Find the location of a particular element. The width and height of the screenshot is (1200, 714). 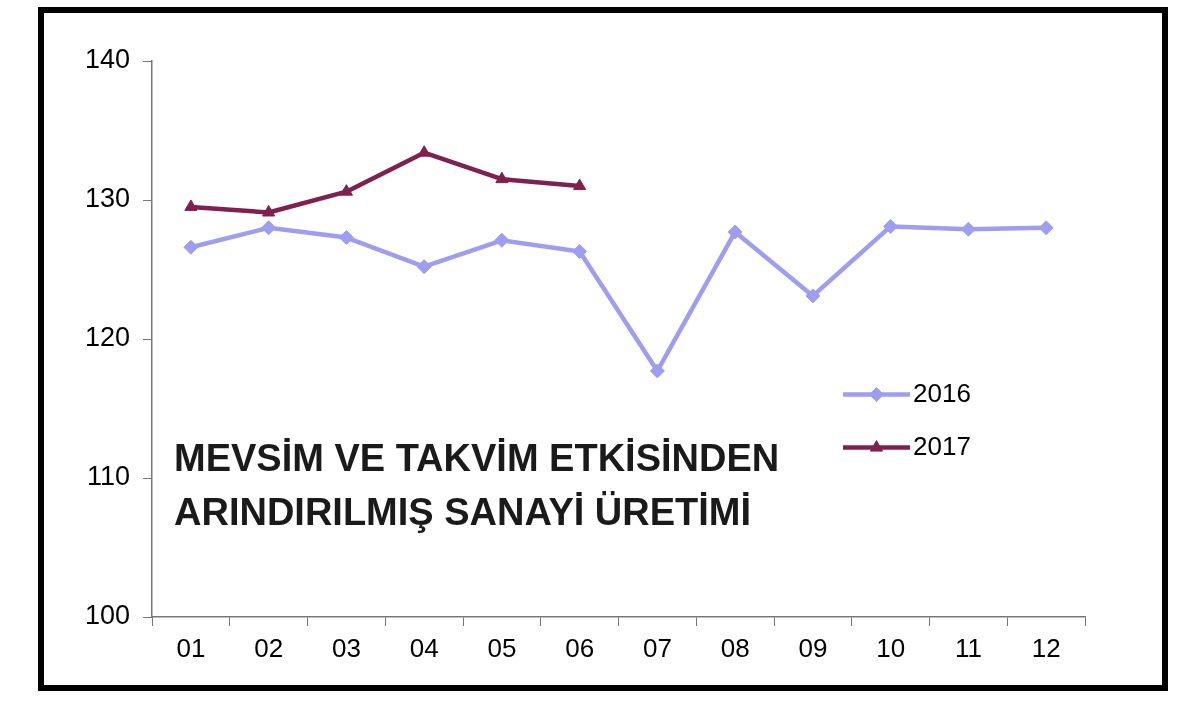

y-tick-label: 120 is located at coordinates (107, 337).